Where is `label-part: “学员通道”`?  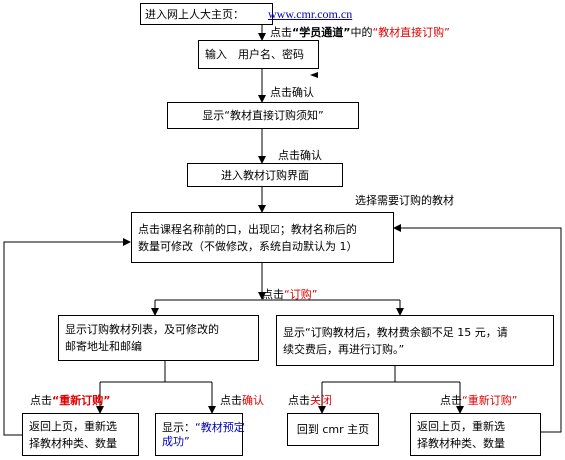
label-part: “学员通道” is located at coordinates (321, 32).